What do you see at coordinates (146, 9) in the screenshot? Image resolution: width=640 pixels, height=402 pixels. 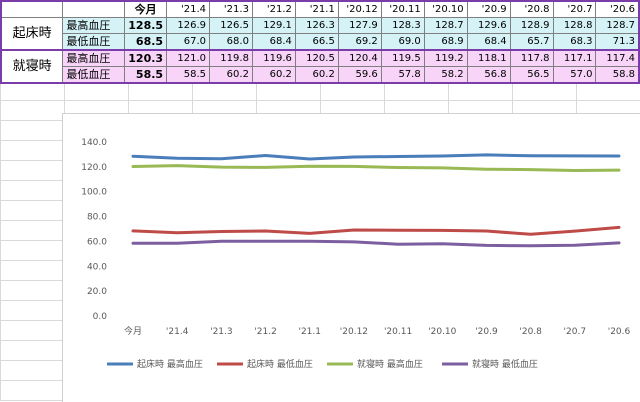 I see `header-month-cell: 今月` at bounding box center [146, 9].